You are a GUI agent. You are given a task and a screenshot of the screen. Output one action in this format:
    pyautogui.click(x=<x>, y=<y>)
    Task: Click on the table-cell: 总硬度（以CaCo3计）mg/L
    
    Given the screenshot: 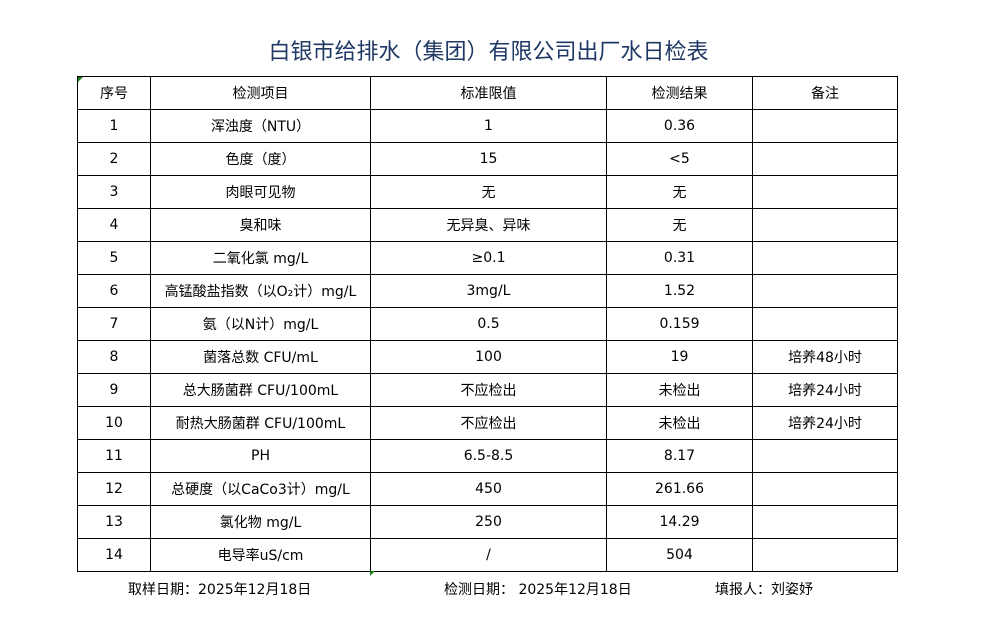 What is the action you would take?
    pyautogui.click(x=260, y=489)
    